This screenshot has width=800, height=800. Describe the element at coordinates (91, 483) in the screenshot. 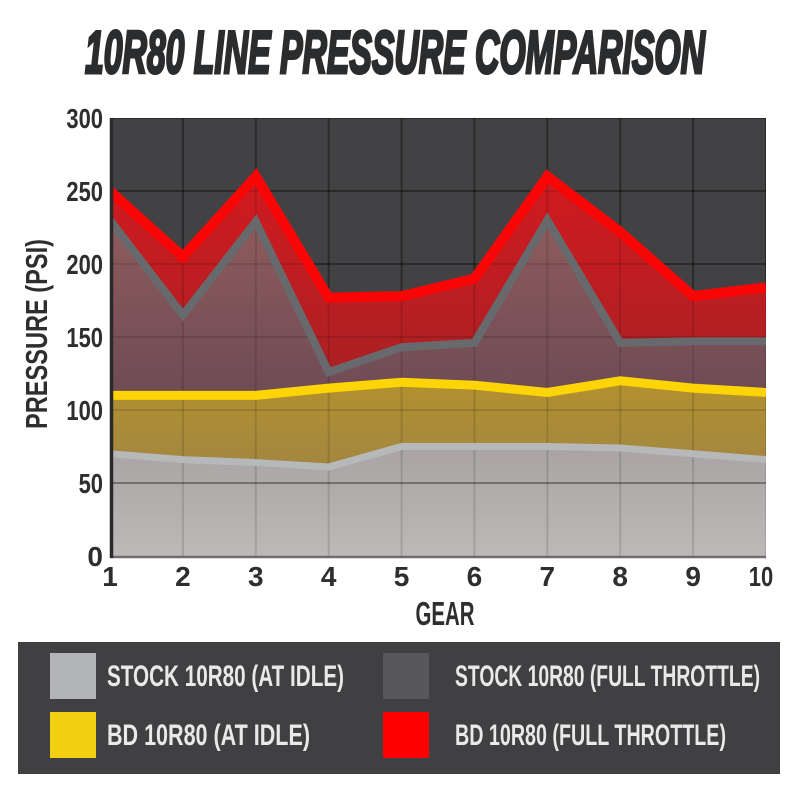

I see `y-tick-label: 50` at that location.